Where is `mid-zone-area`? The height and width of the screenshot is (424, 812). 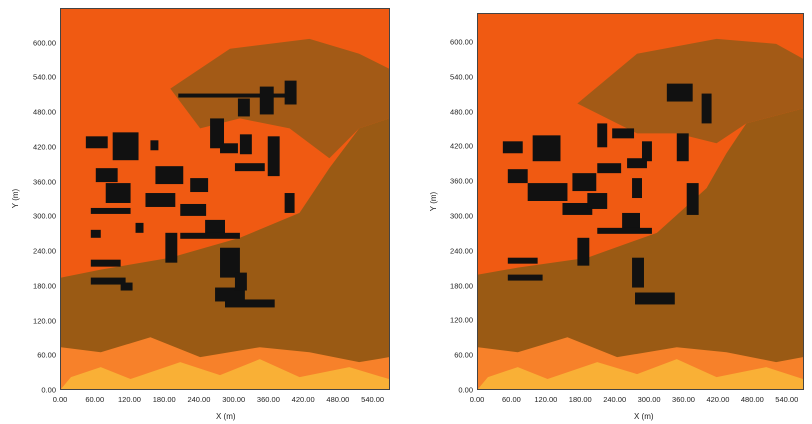
mid-zone-area is located at coordinates (279, 98).